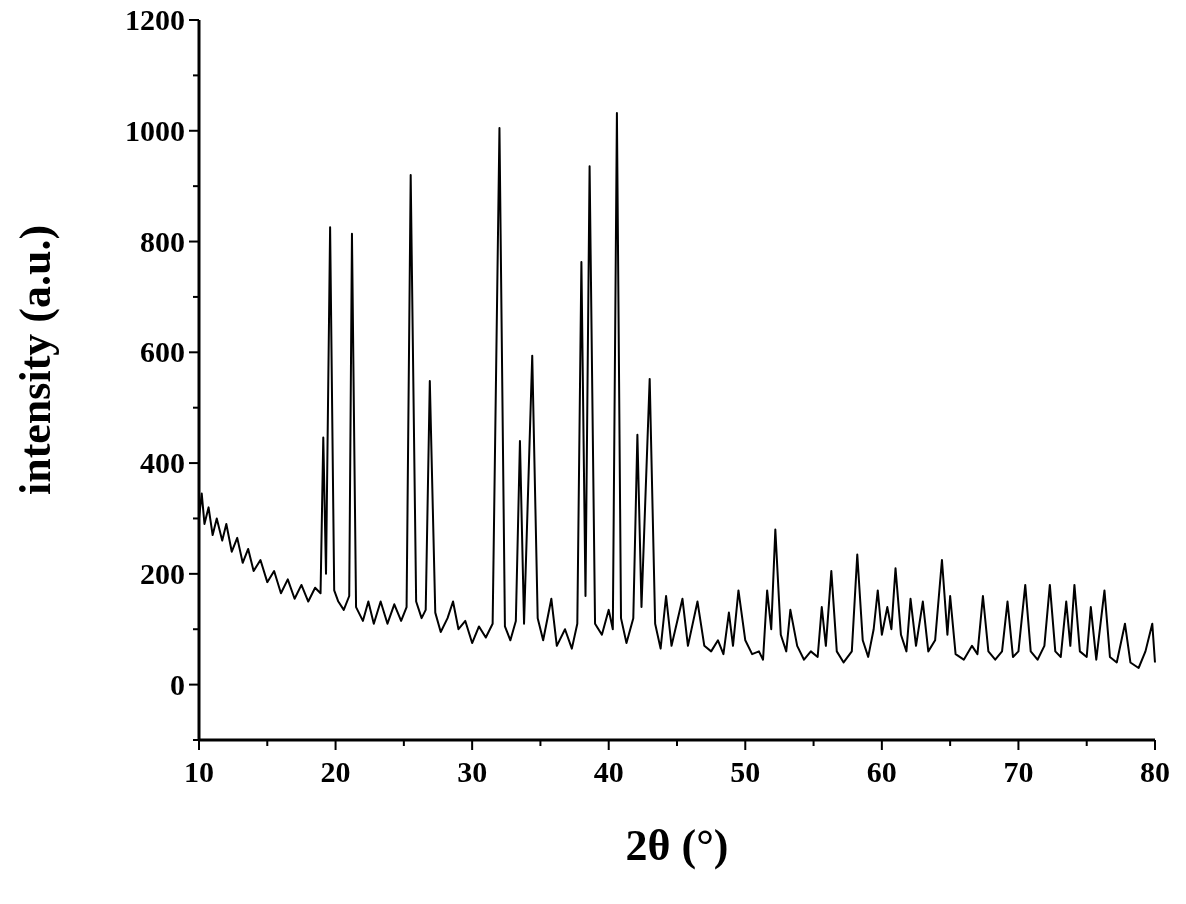 This screenshot has height=904, width=1186. Describe the element at coordinates (162, 573) in the screenshot. I see `y-tick-label: 200` at that location.